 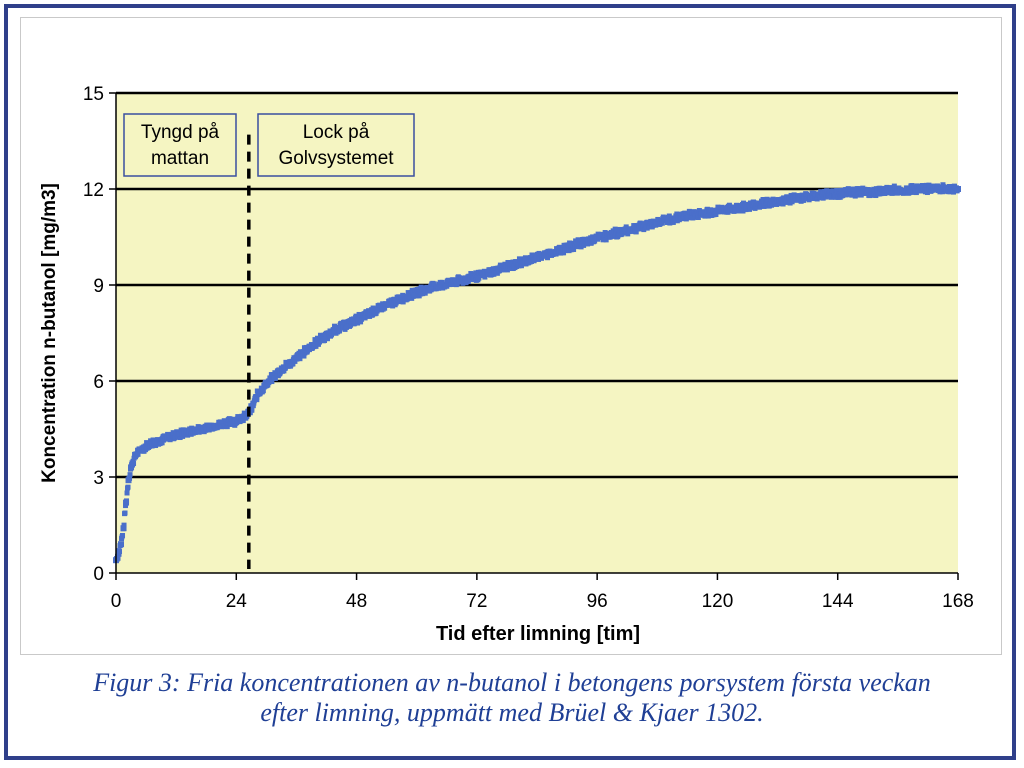 I want to click on annotation-text: Golvsystemet, so click(x=336, y=158).